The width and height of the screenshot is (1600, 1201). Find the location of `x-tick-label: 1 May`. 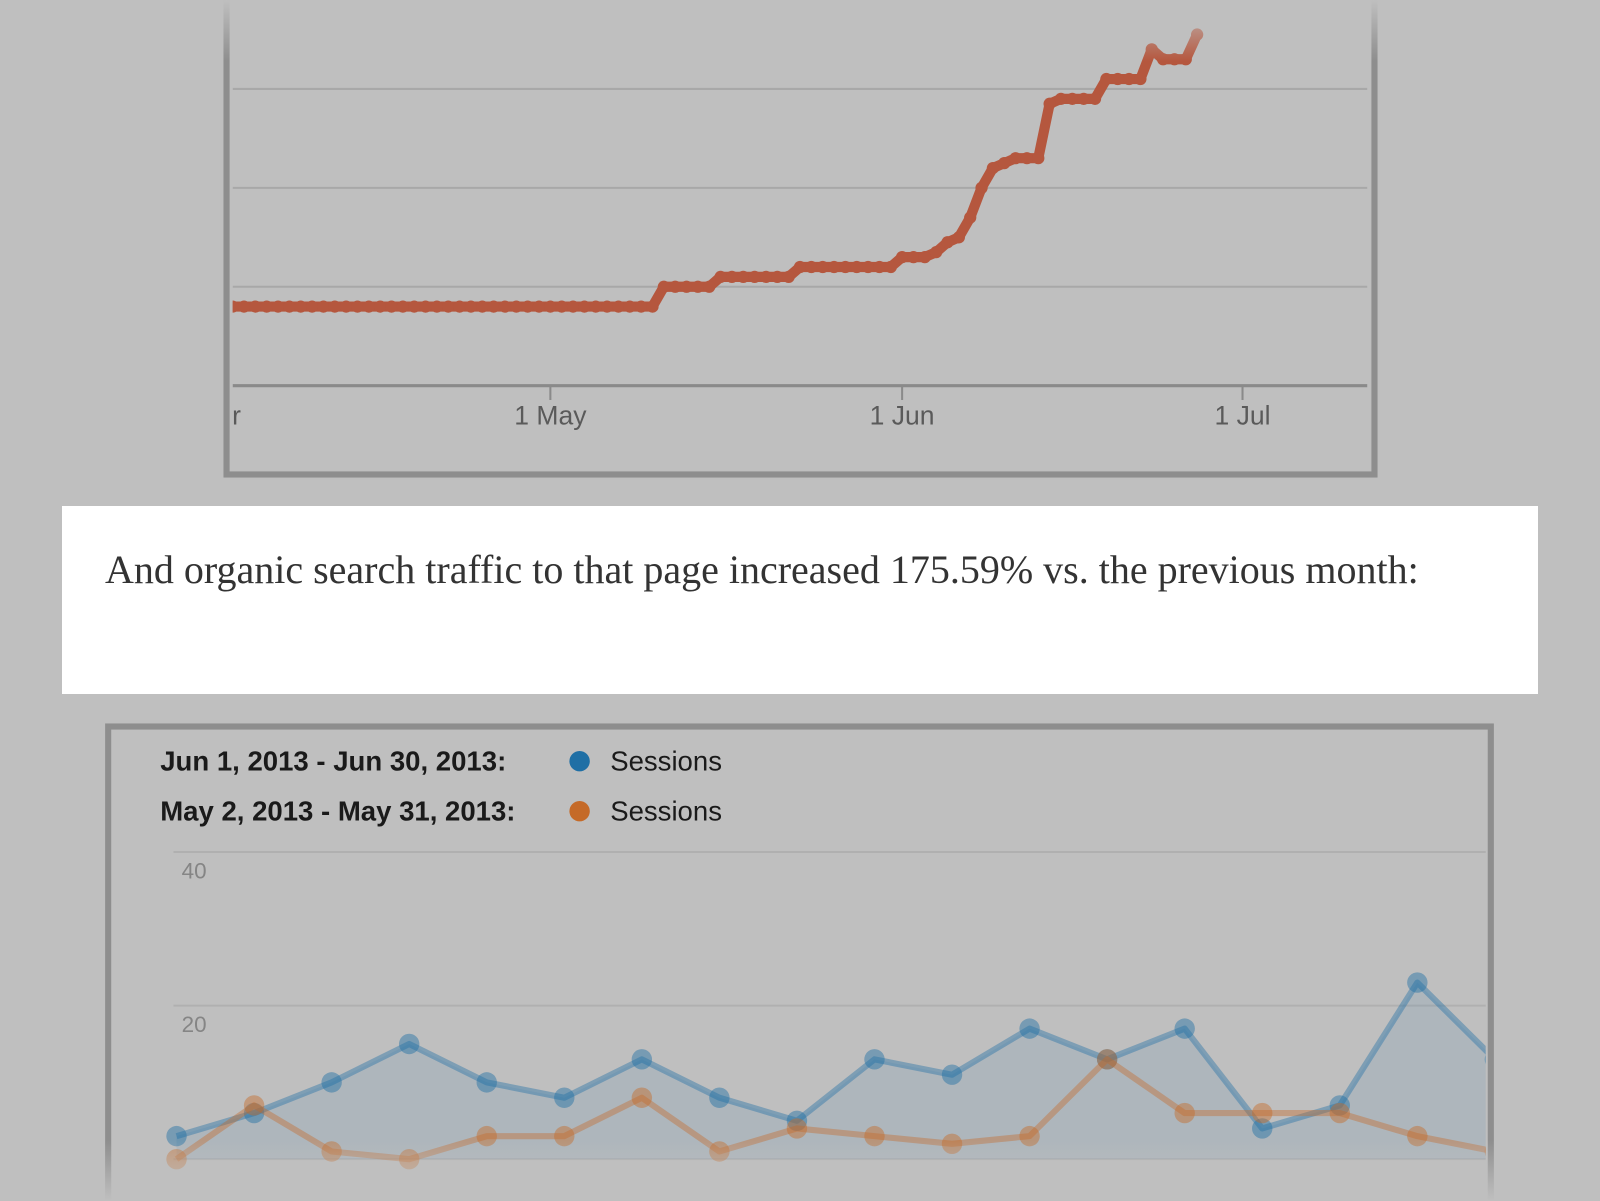

x-tick-label: 1 May is located at coordinates (550, 415).